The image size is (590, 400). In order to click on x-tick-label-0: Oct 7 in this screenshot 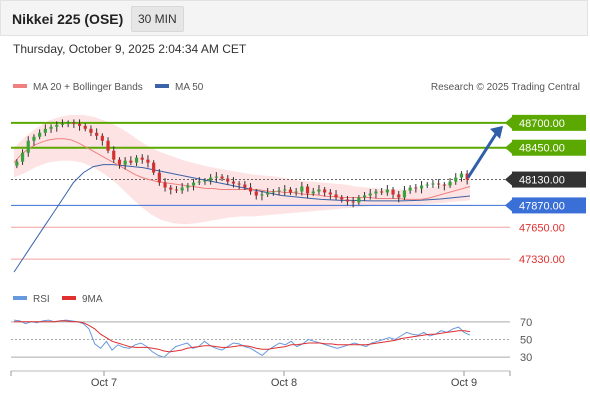, I will do `click(104, 383)`.